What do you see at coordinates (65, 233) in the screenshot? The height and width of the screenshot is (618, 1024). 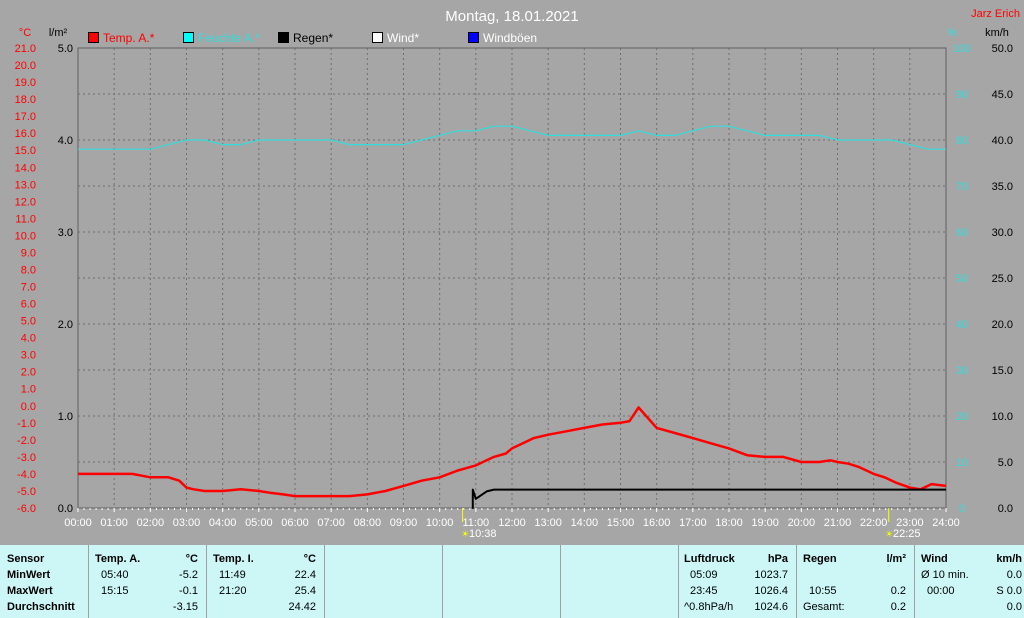 I see `rain-tick-label: 3.0` at bounding box center [65, 233].